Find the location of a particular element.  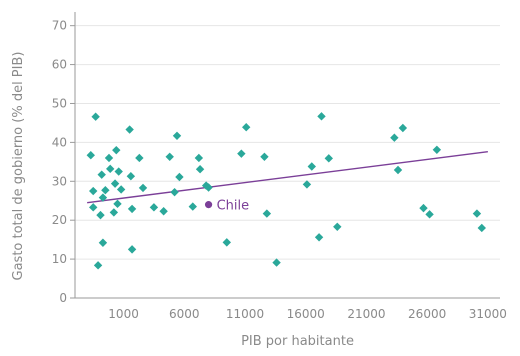

y-tick-label-20: 20 is located at coordinates (59, 220).